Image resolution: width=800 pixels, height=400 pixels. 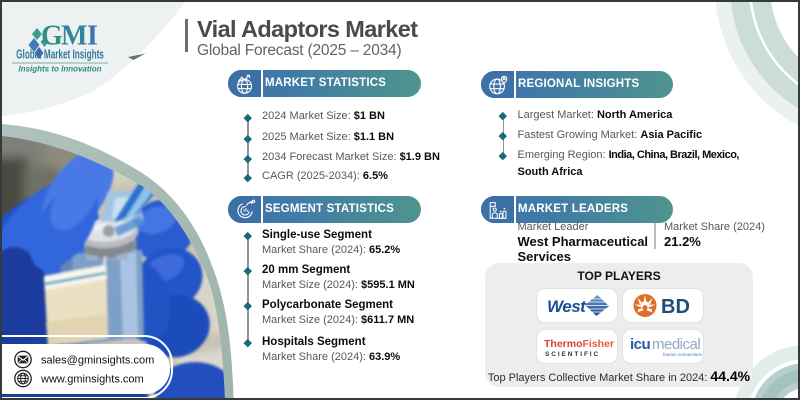 What do you see at coordinates (572, 354) in the screenshot?
I see `svg-text: SCIENTIFIC` at bounding box center [572, 354].